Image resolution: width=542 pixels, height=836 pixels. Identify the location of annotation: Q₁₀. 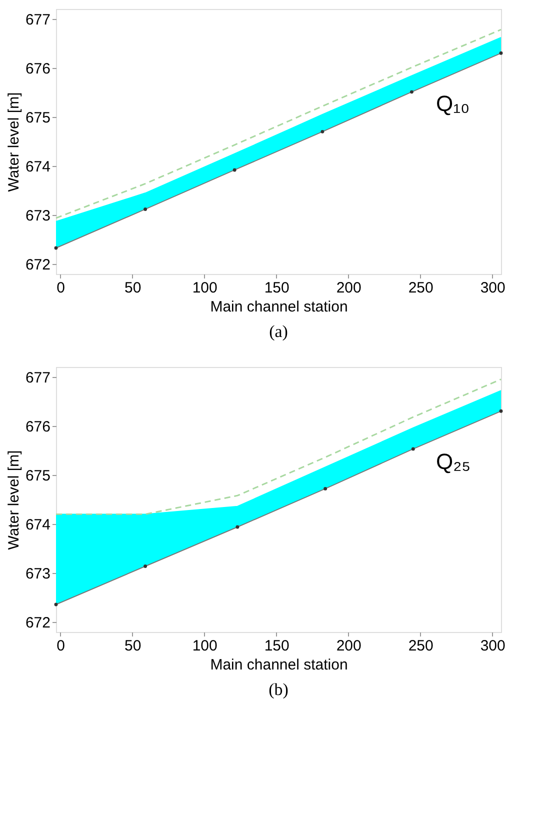
(453, 103).